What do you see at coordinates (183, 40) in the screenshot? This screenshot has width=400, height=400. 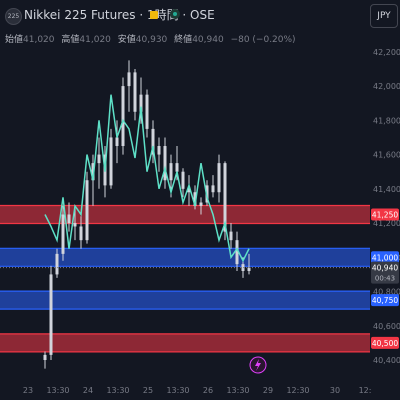 I see `close-label: 終値` at bounding box center [183, 40].